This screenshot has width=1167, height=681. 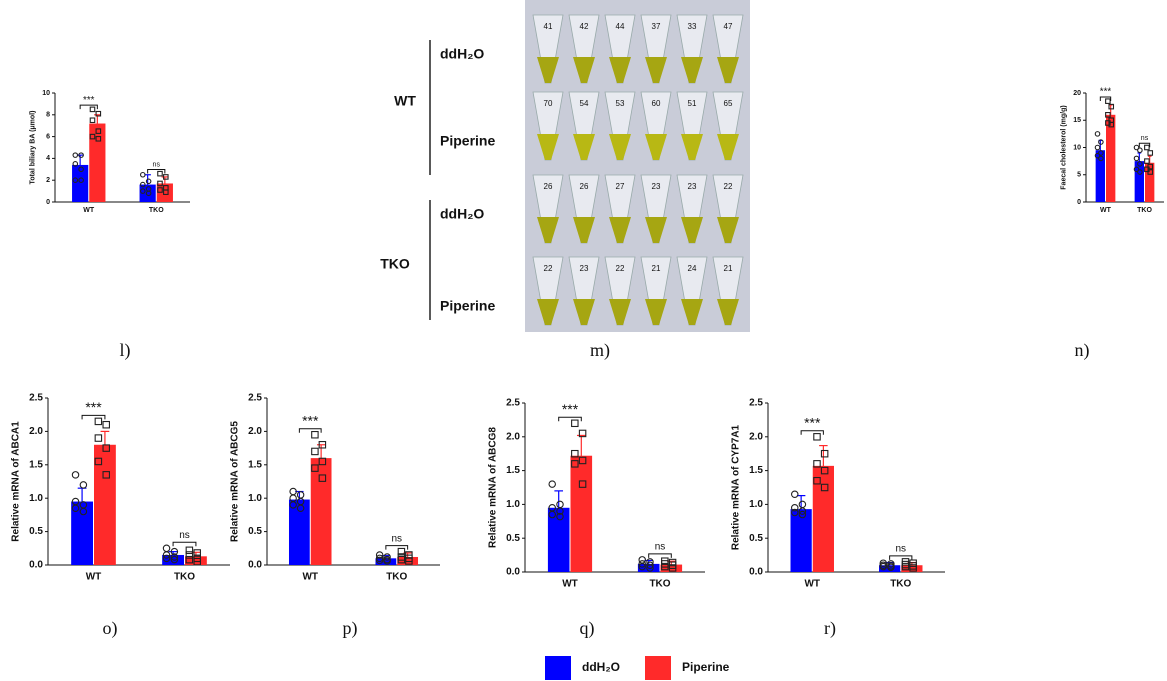 I want to click on y-tick-label: 15, so click(x=1077, y=120).